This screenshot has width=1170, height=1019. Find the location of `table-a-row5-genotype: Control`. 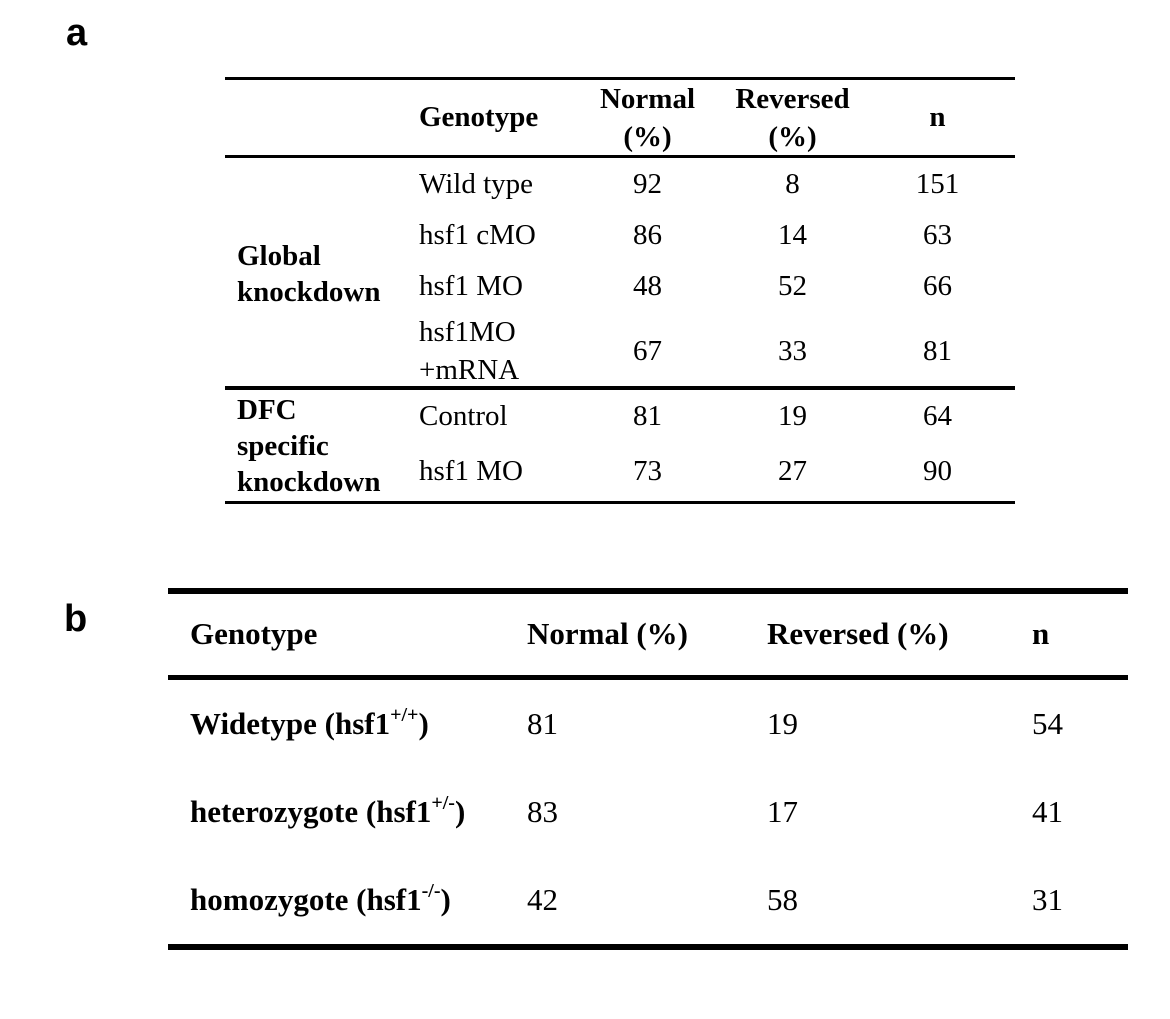

table-a-row5-genotype: Control is located at coordinates (463, 415).